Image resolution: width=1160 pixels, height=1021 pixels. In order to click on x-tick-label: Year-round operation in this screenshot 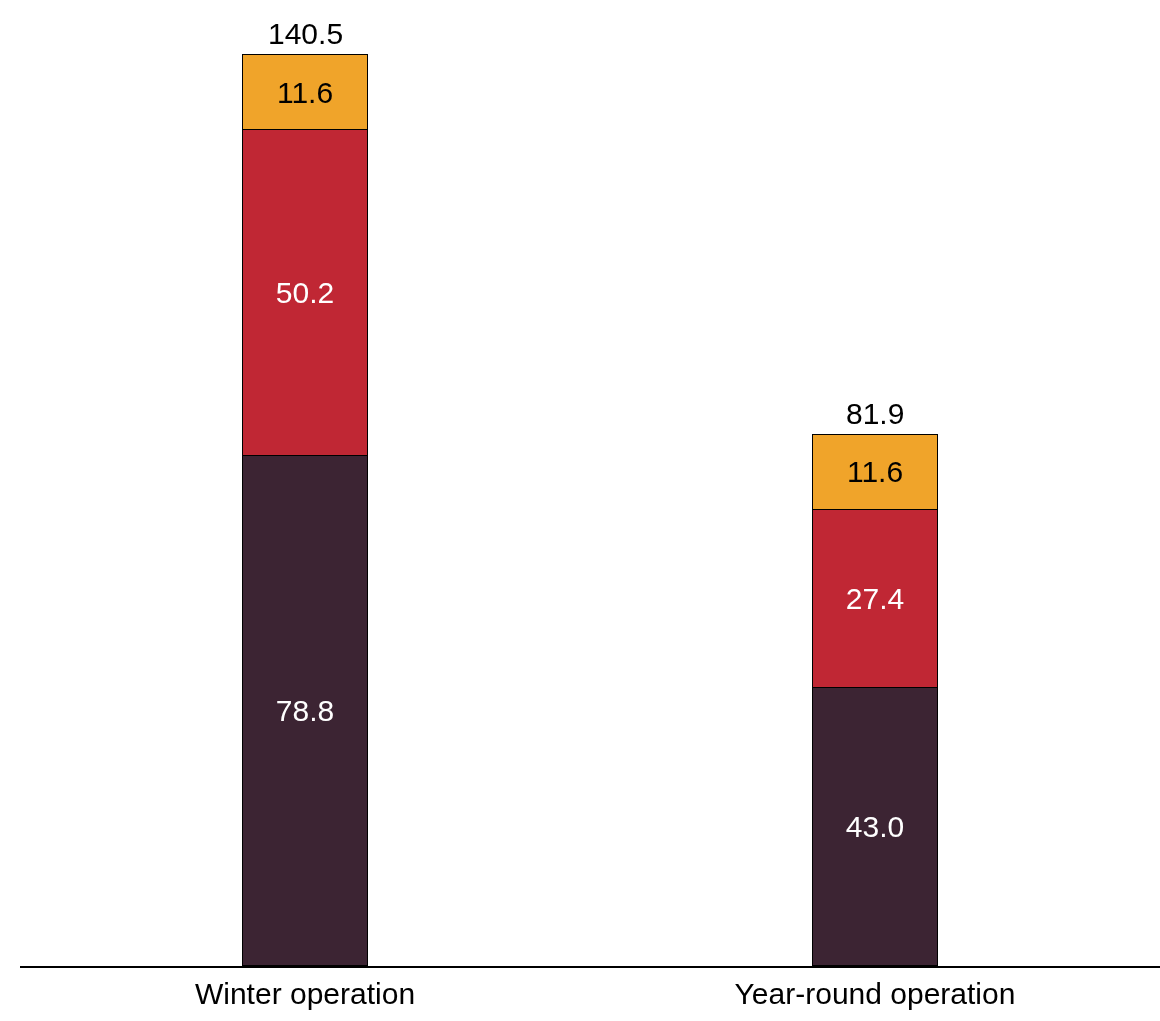, I will do `click(875, 993)`.